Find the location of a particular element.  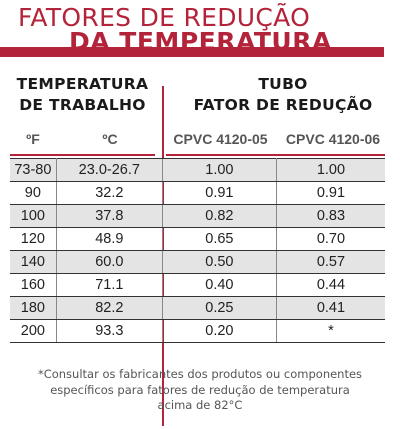

cell-celsius: 37.8 is located at coordinates (109, 216).